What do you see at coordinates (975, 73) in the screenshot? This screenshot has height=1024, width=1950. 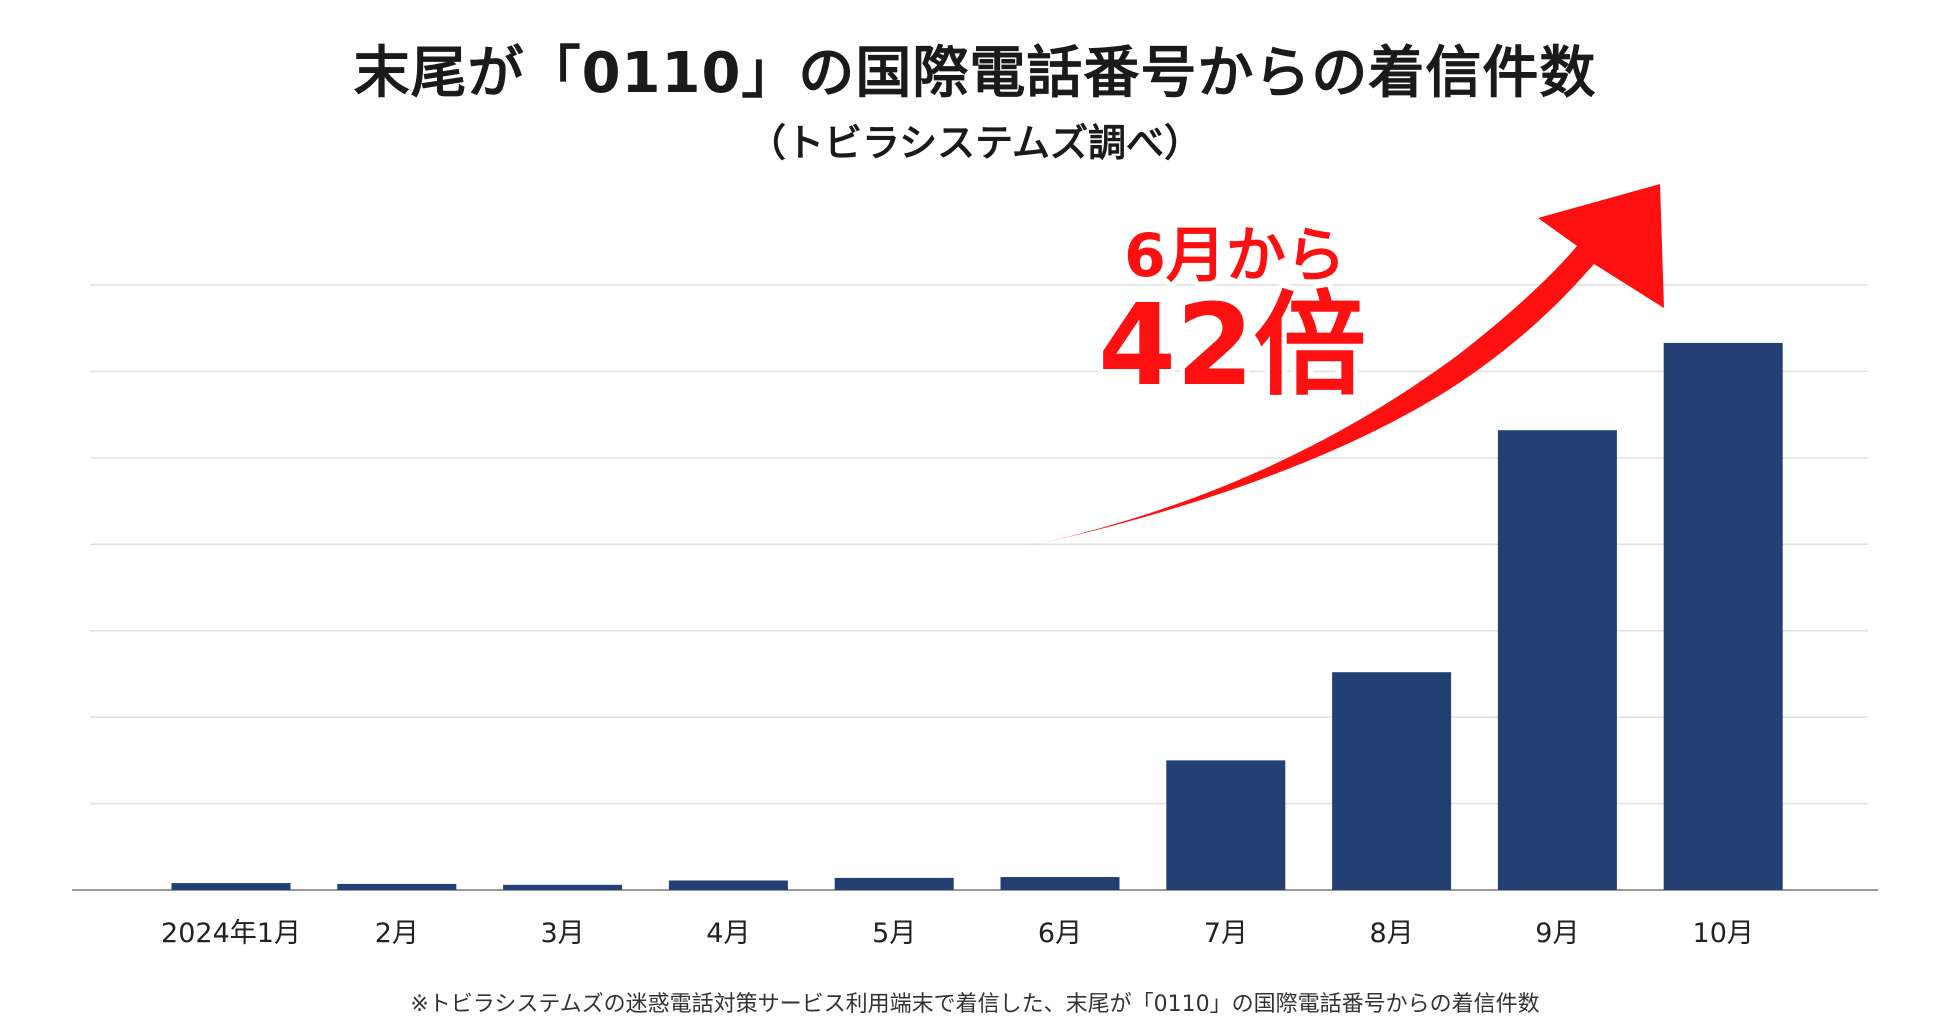 I see `chart-title: 末尾が「0110」の国際電話番号からの着信件数` at bounding box center [975, 73].